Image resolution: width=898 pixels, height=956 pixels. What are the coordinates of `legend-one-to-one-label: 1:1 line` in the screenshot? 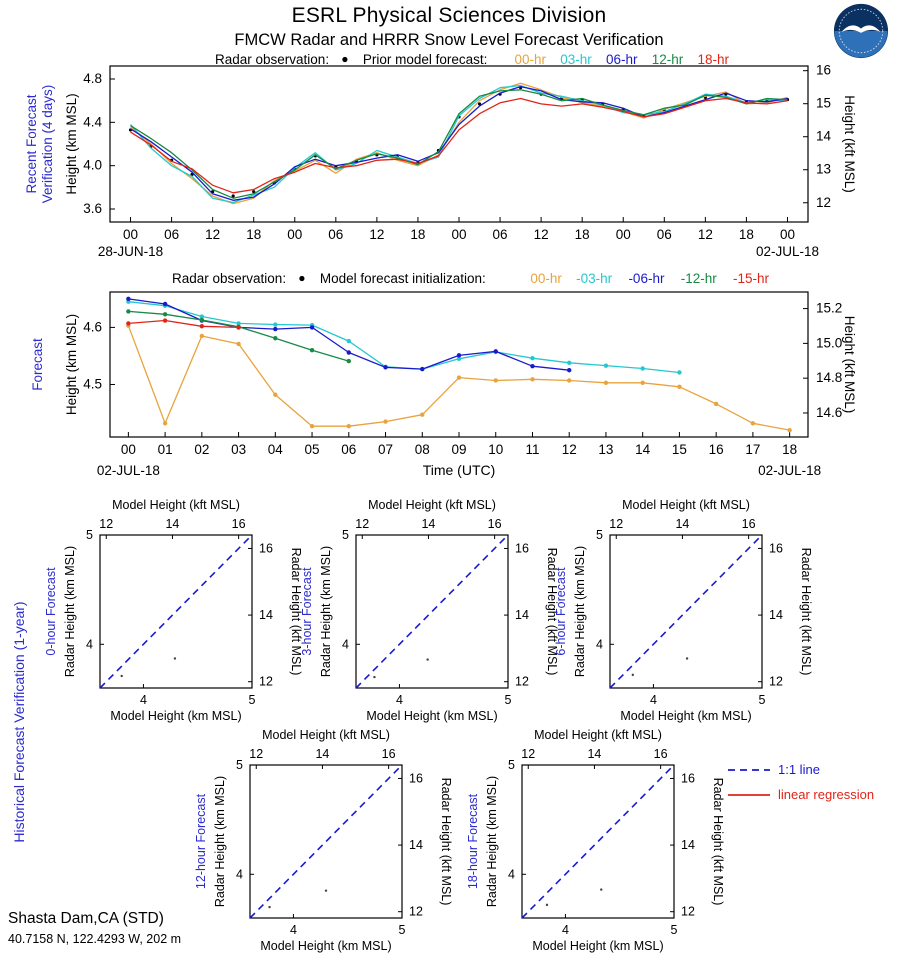 It's located at (799, 769).